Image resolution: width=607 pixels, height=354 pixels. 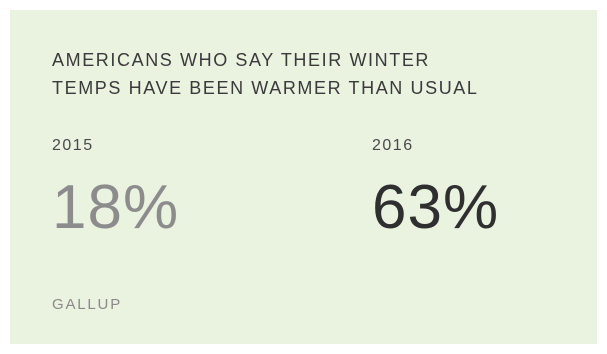 What do you see at coordinates (87, 304) in the screenshot?
I see `source-label: GALLUP` at bounding box center [87, 304].